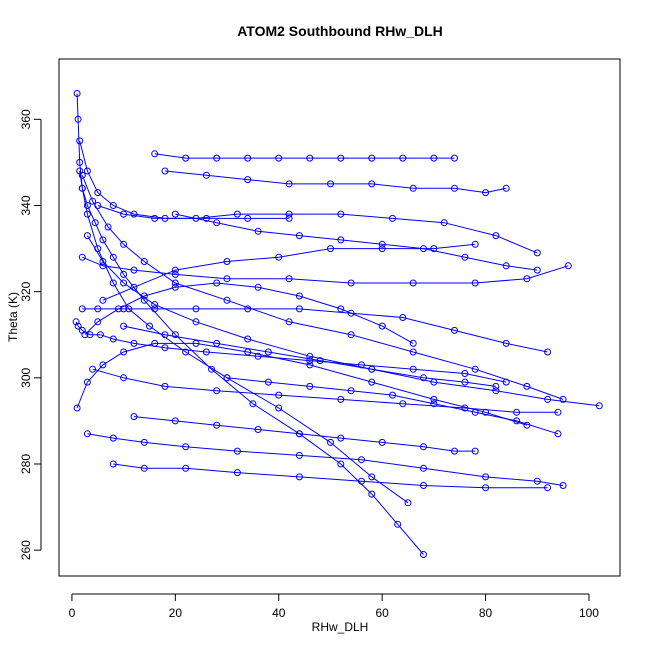 This screenshot has width=650, height=650. I want to click on series-17-line, so click(184, 179).